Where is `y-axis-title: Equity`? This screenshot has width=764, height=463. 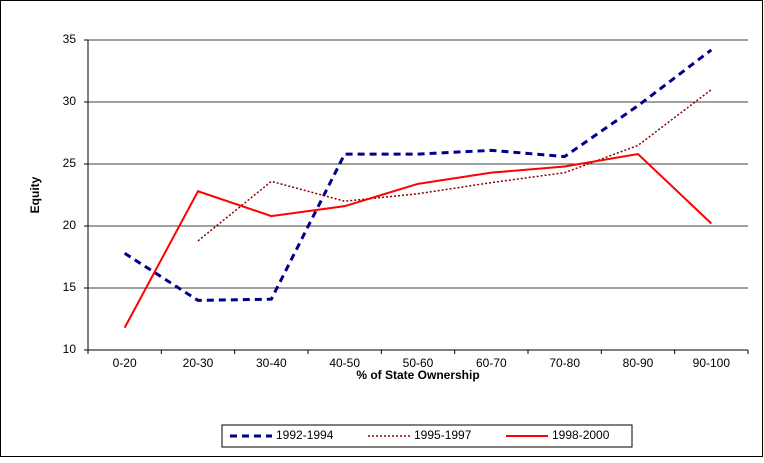
y-axis-title: Equity is located at coordinates (35, 194).